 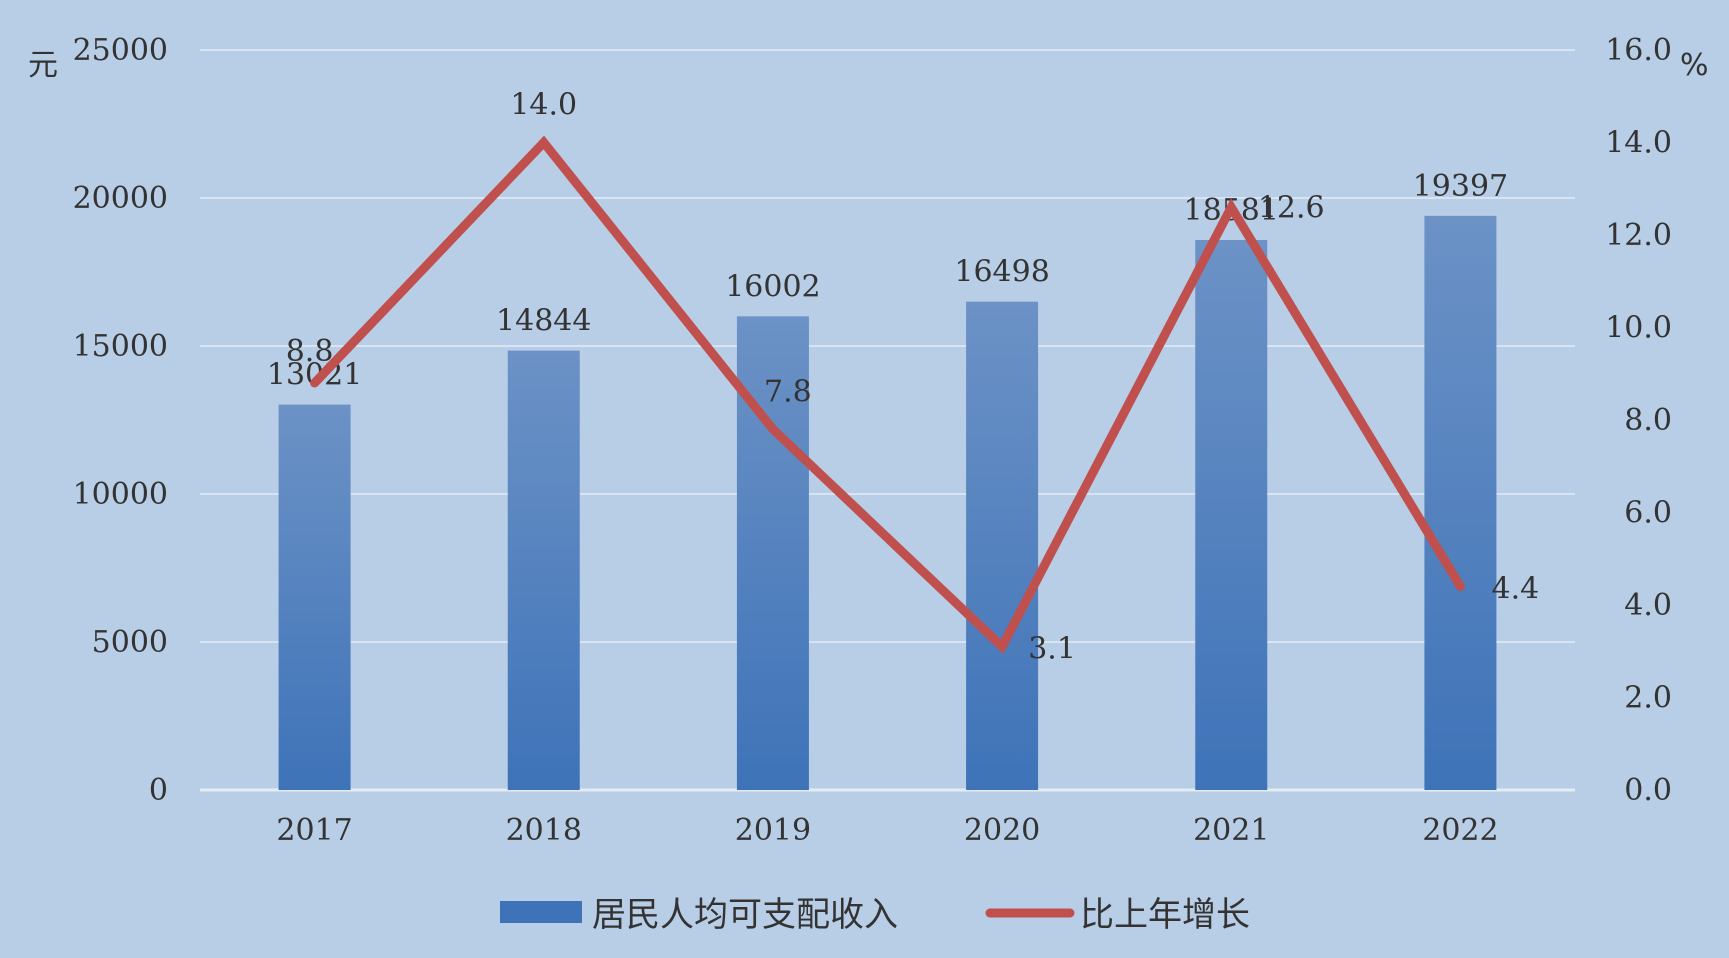 I want to click on right-axis: 0.0 2.0 4.0 6.0 8.0 10.0 12.0 14.0 16.0, so click(x=1638, y=420).